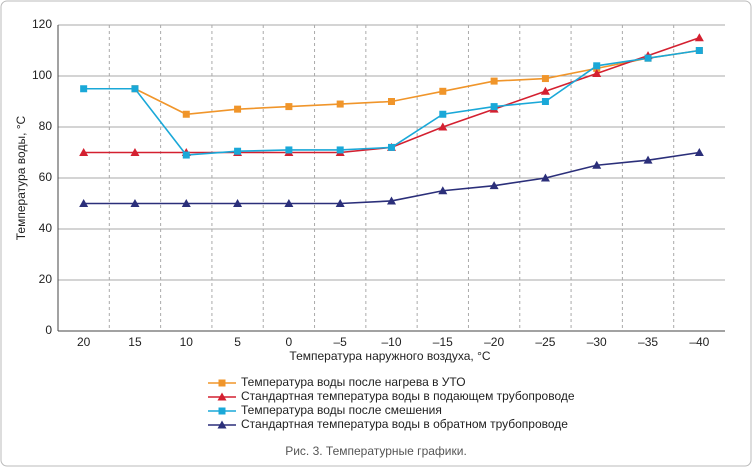 The height and width of the screenshot is (467, 752). I want to click on y-tick-label: 0, so click(48, 330).